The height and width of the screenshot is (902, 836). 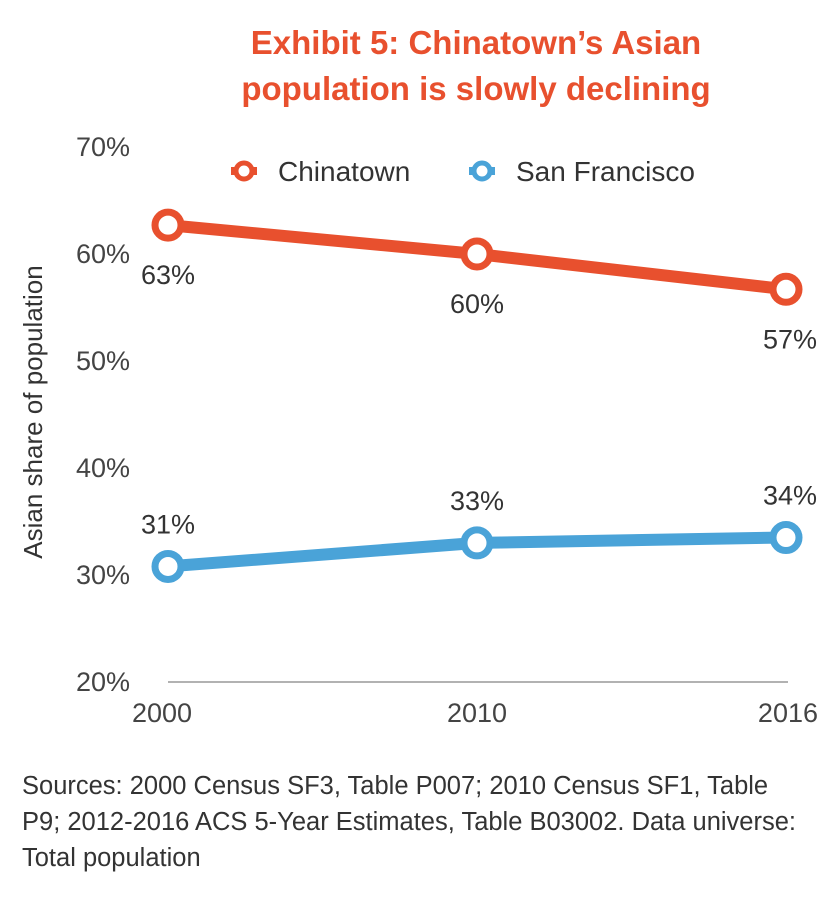 I want to click on y-tick-label: 30%, so click(x=103, y=575).